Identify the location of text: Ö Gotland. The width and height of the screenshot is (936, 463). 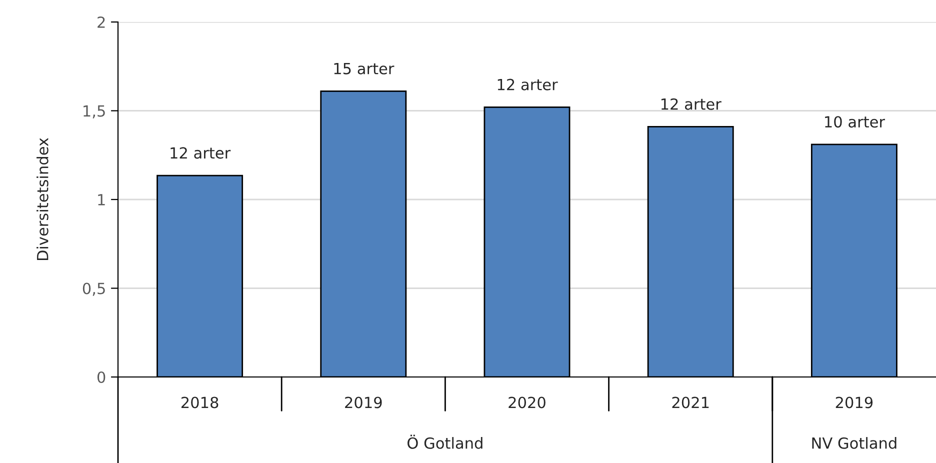
(445, 441).